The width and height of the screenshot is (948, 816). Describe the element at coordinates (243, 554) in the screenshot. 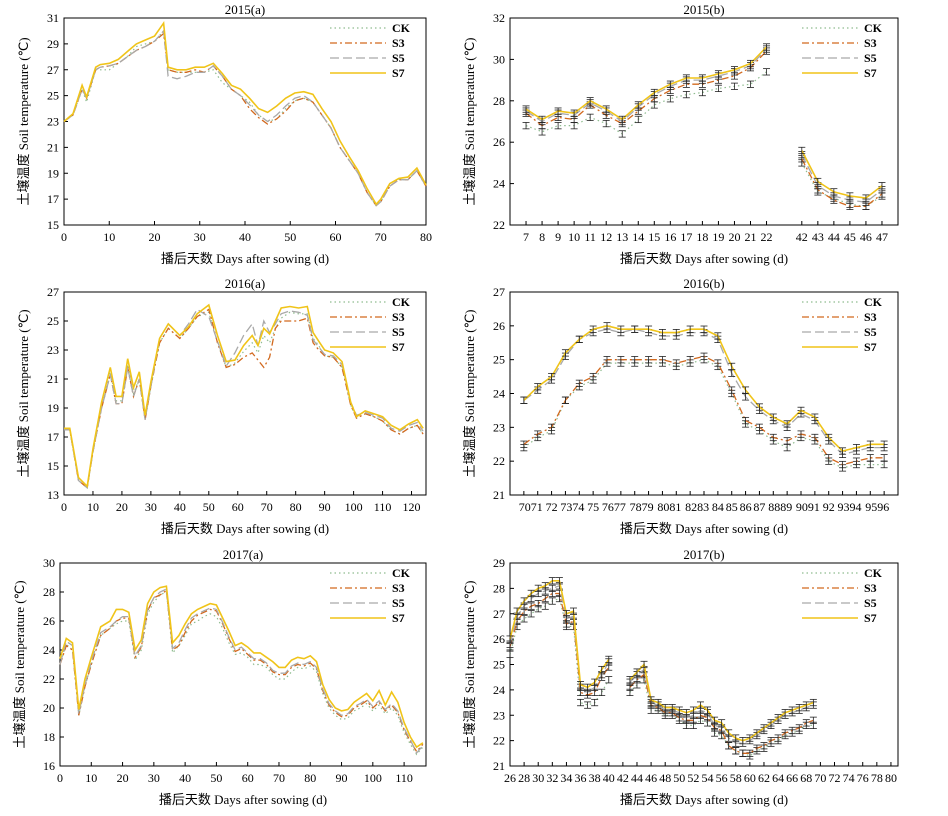

I see `panel-title: 2017(a)` at that location.